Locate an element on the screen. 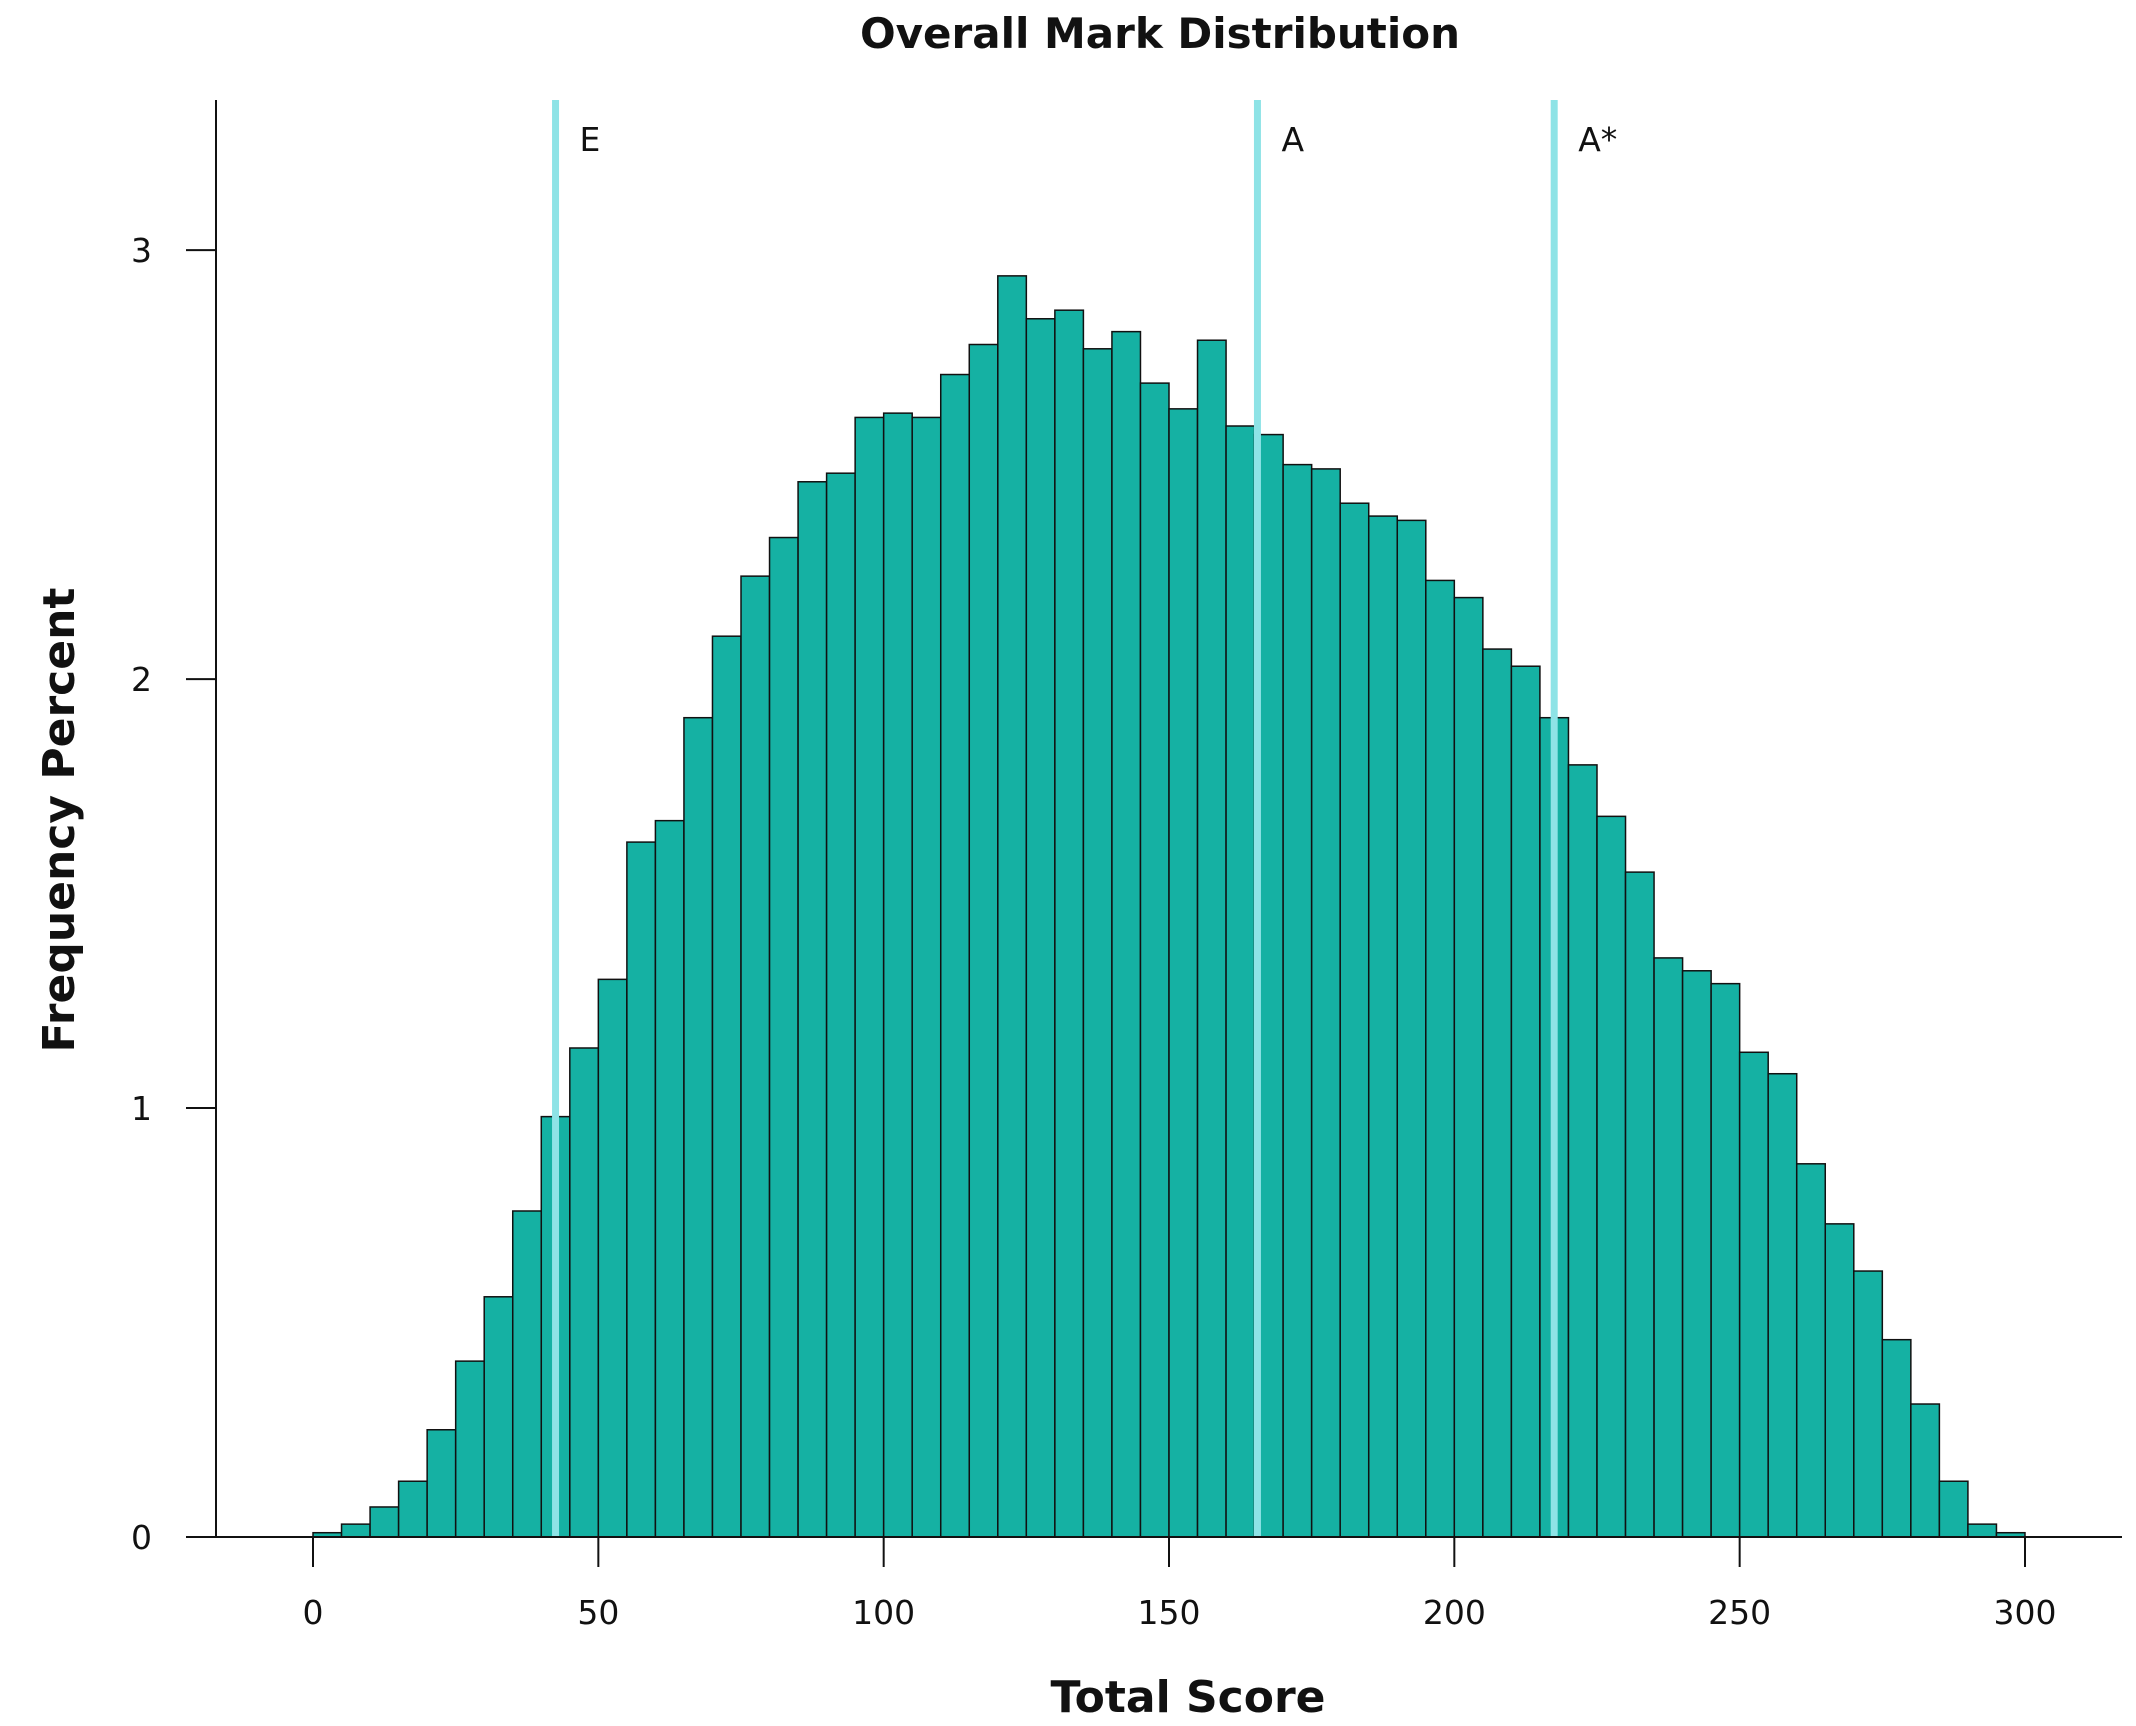 This screenshot has width=2136, height=1726. chart-title: Overall Mark Distribution is located at coordinates (1160, 33).